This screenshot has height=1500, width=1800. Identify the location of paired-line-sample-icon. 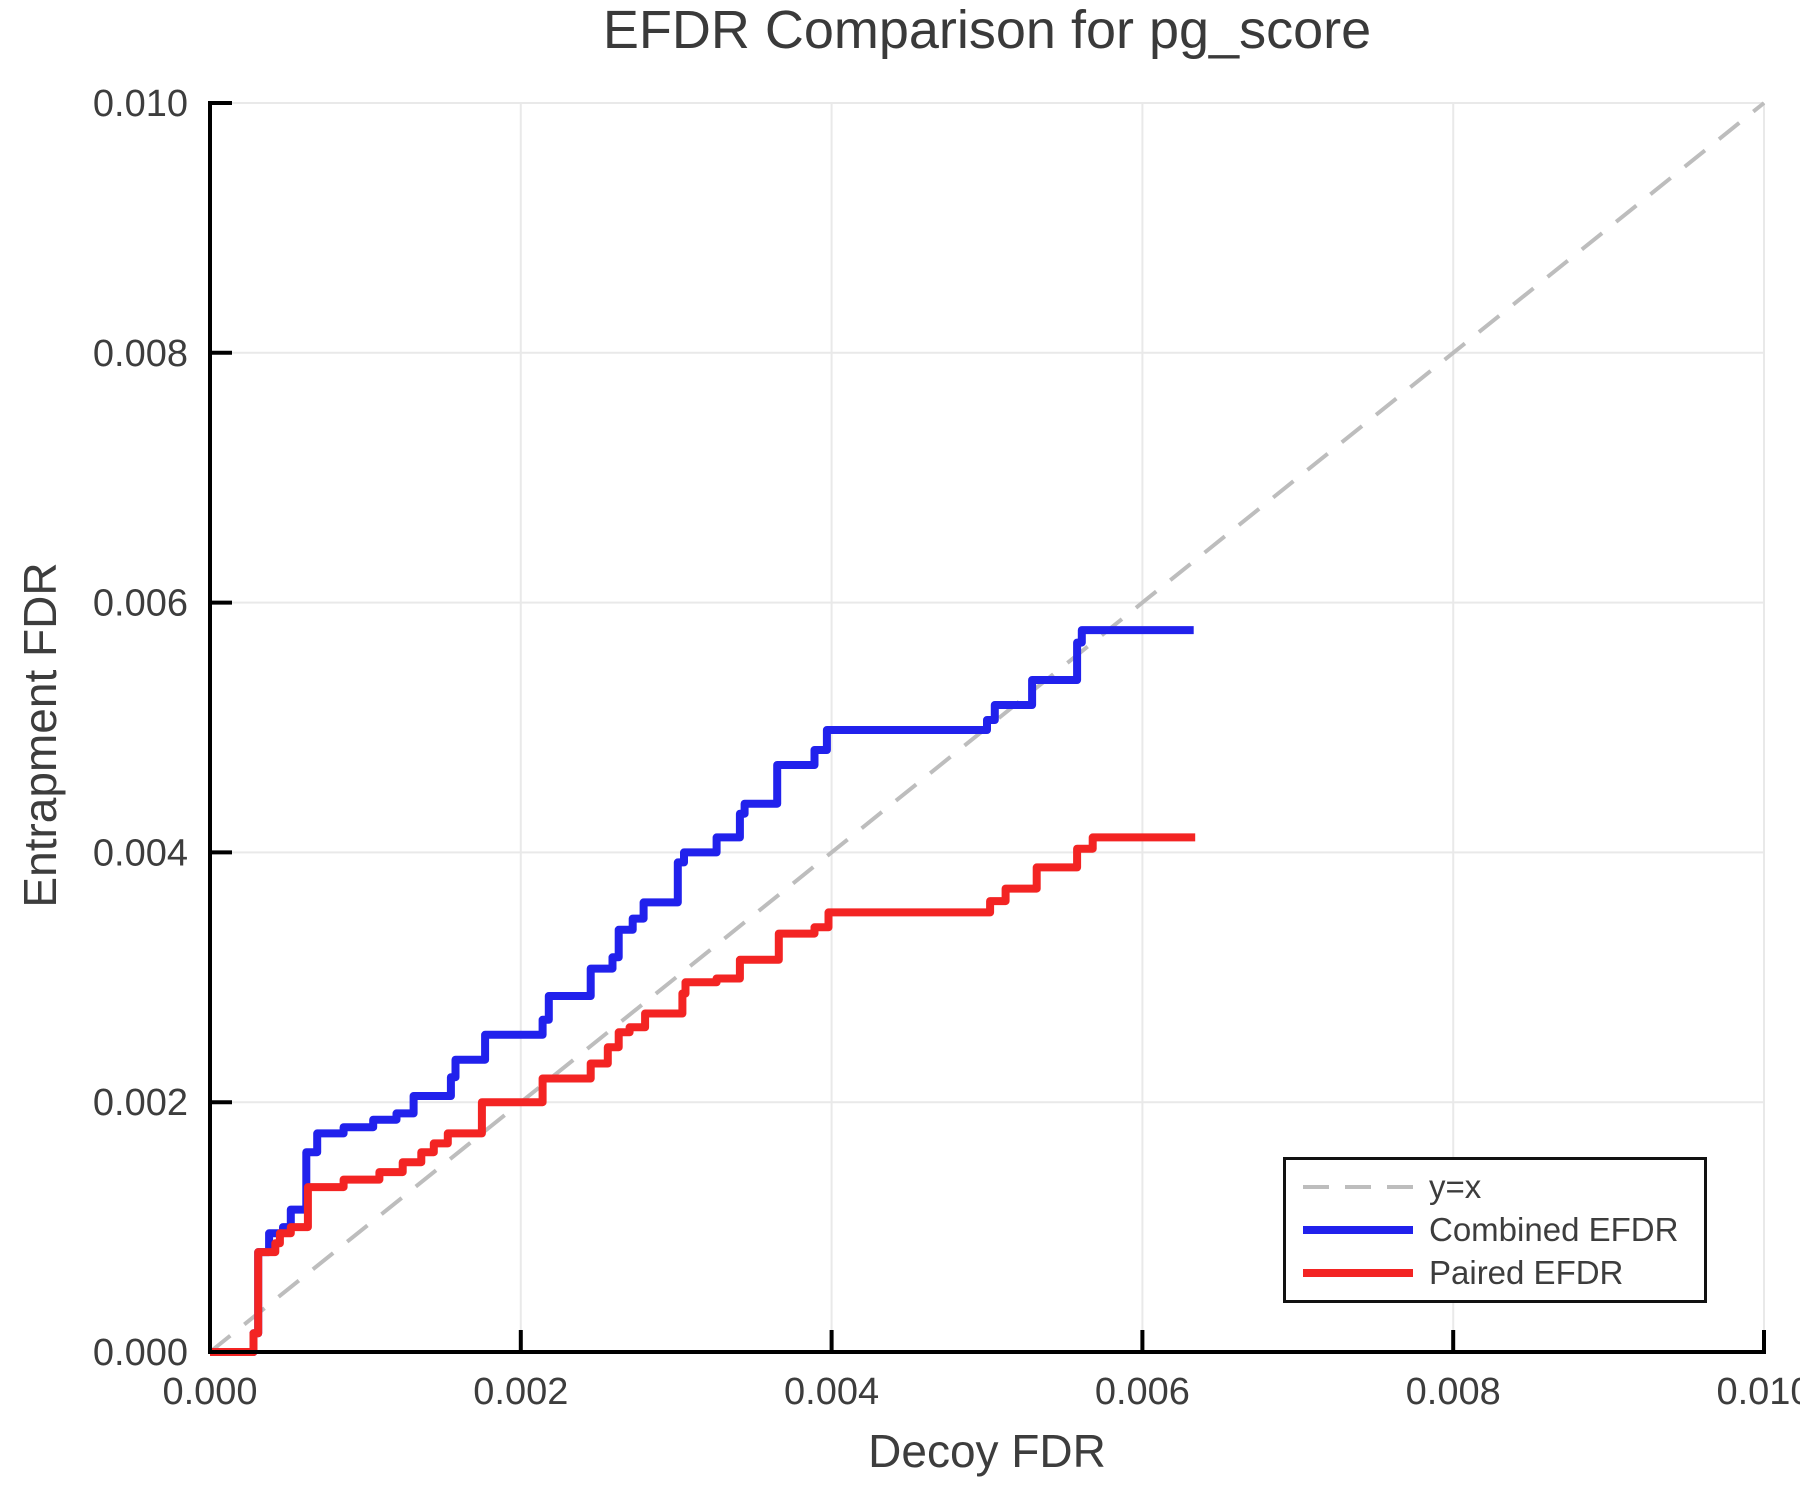
(1358, 1273).